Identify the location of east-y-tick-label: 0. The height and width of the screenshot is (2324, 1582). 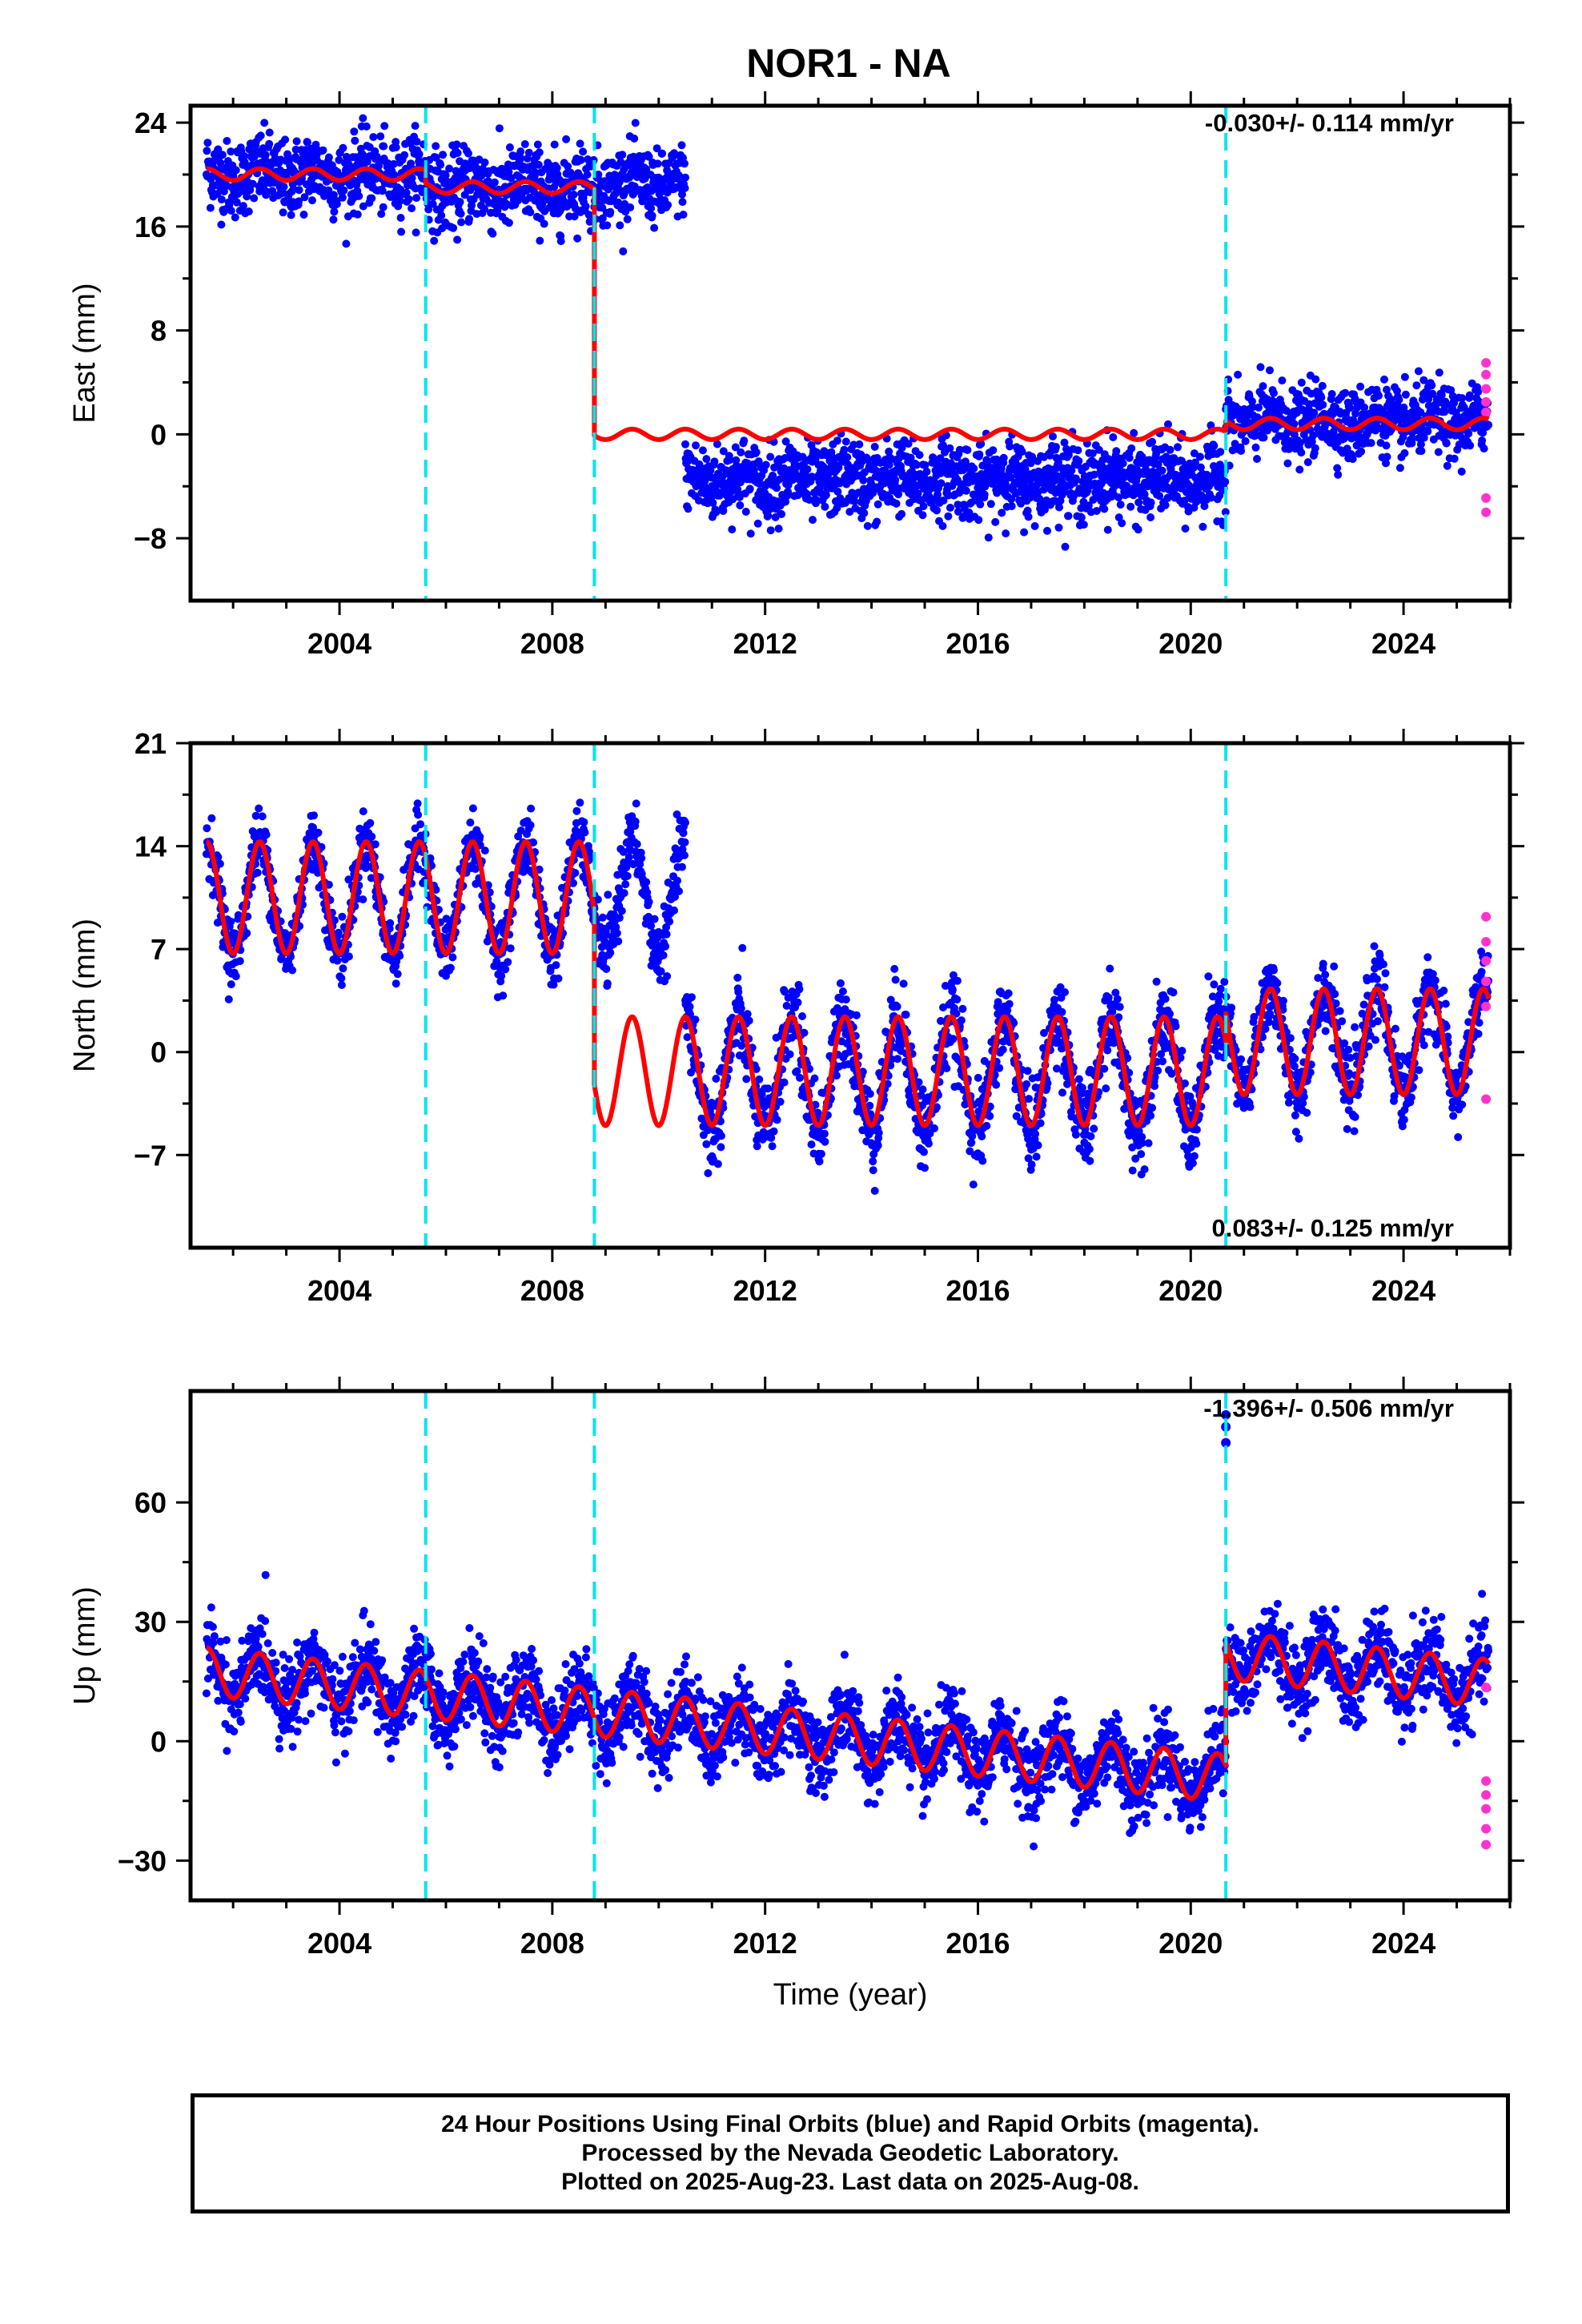
(159, 434).